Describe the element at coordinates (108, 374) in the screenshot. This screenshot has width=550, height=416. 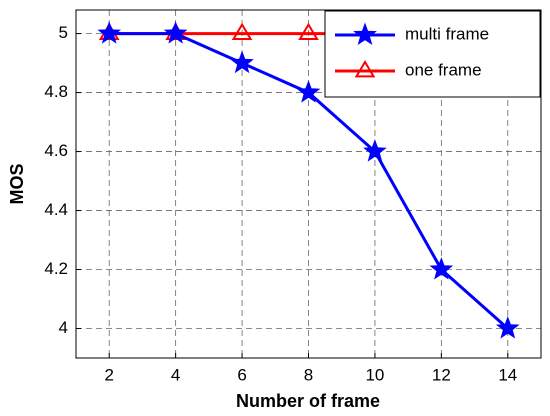
I see `x-tick-label: 2` at that location.